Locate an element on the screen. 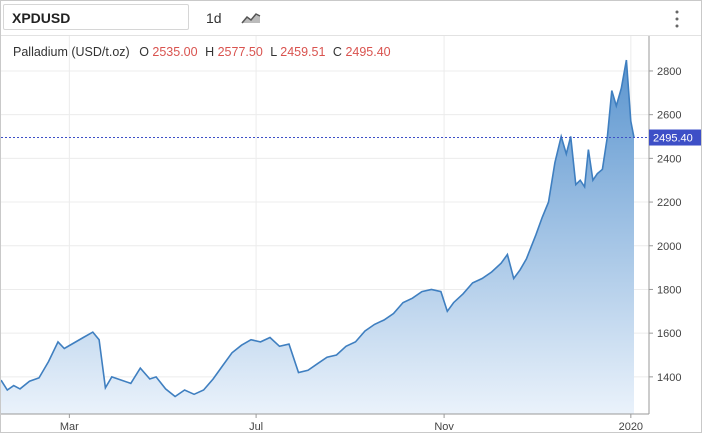 The height and width of the screenshot is (433, 702). interval-button: 1d is located at coordinates (214, 18).